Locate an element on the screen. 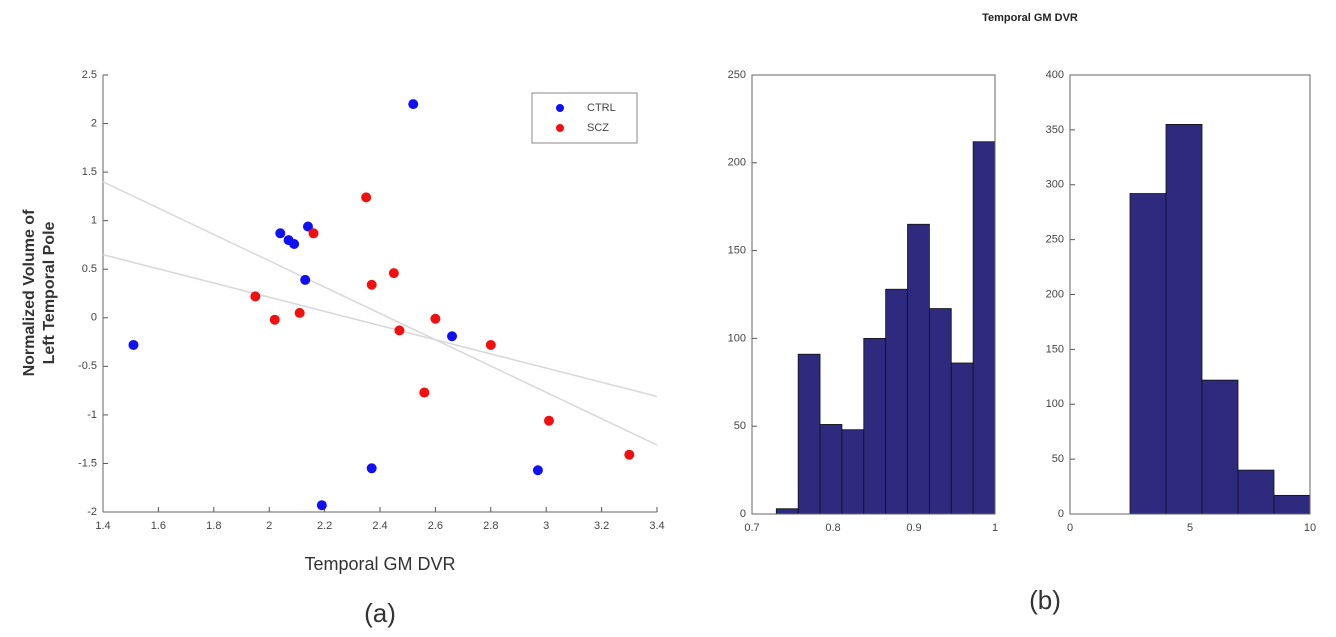 The image size is (1336, 637). x-tick-label: 3 is located at coordinates (546, 526).